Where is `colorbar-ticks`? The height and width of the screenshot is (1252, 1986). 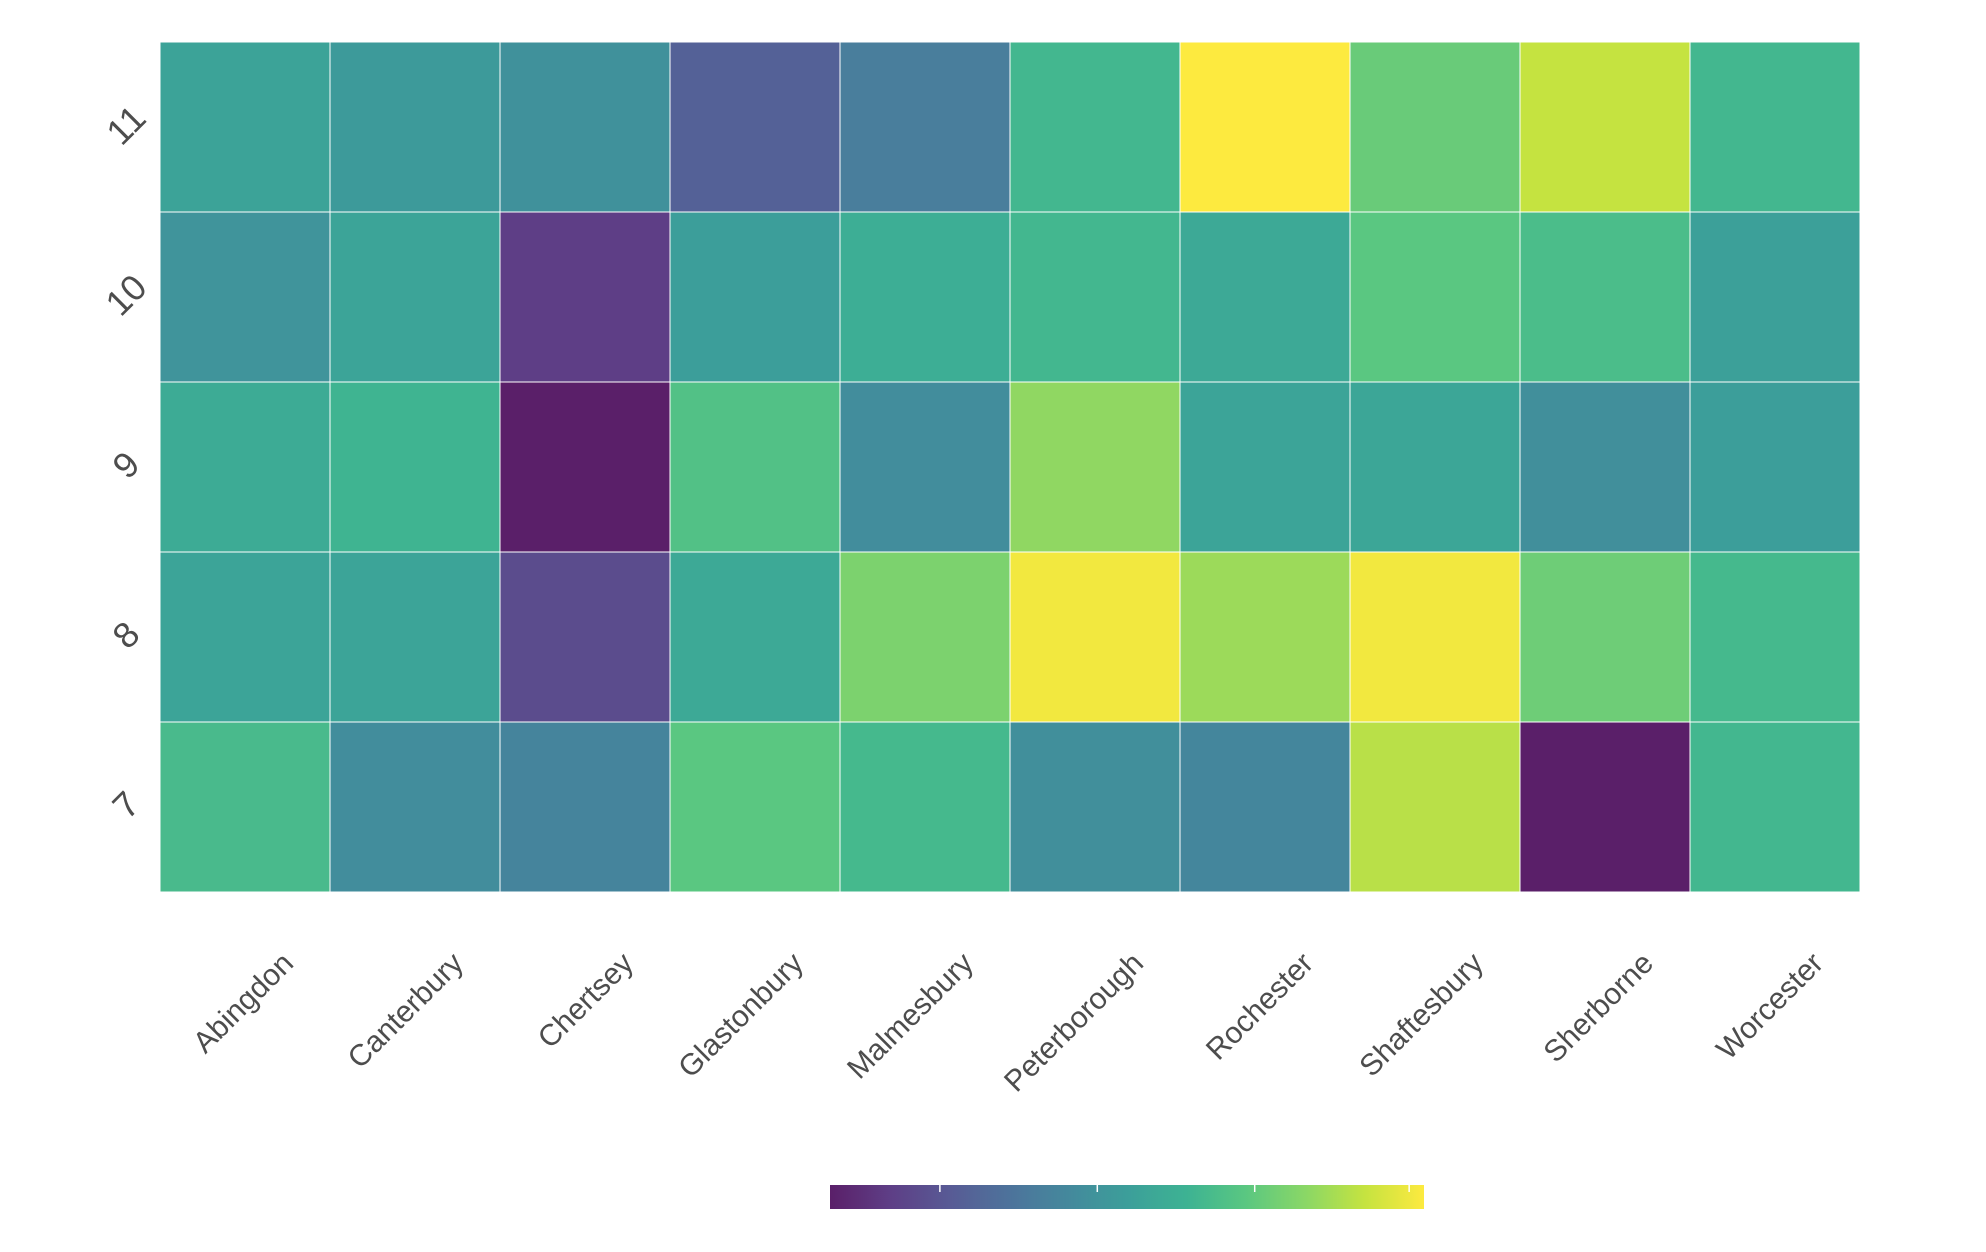
colorbar-ticks is located at coordinates (1174, 1188).